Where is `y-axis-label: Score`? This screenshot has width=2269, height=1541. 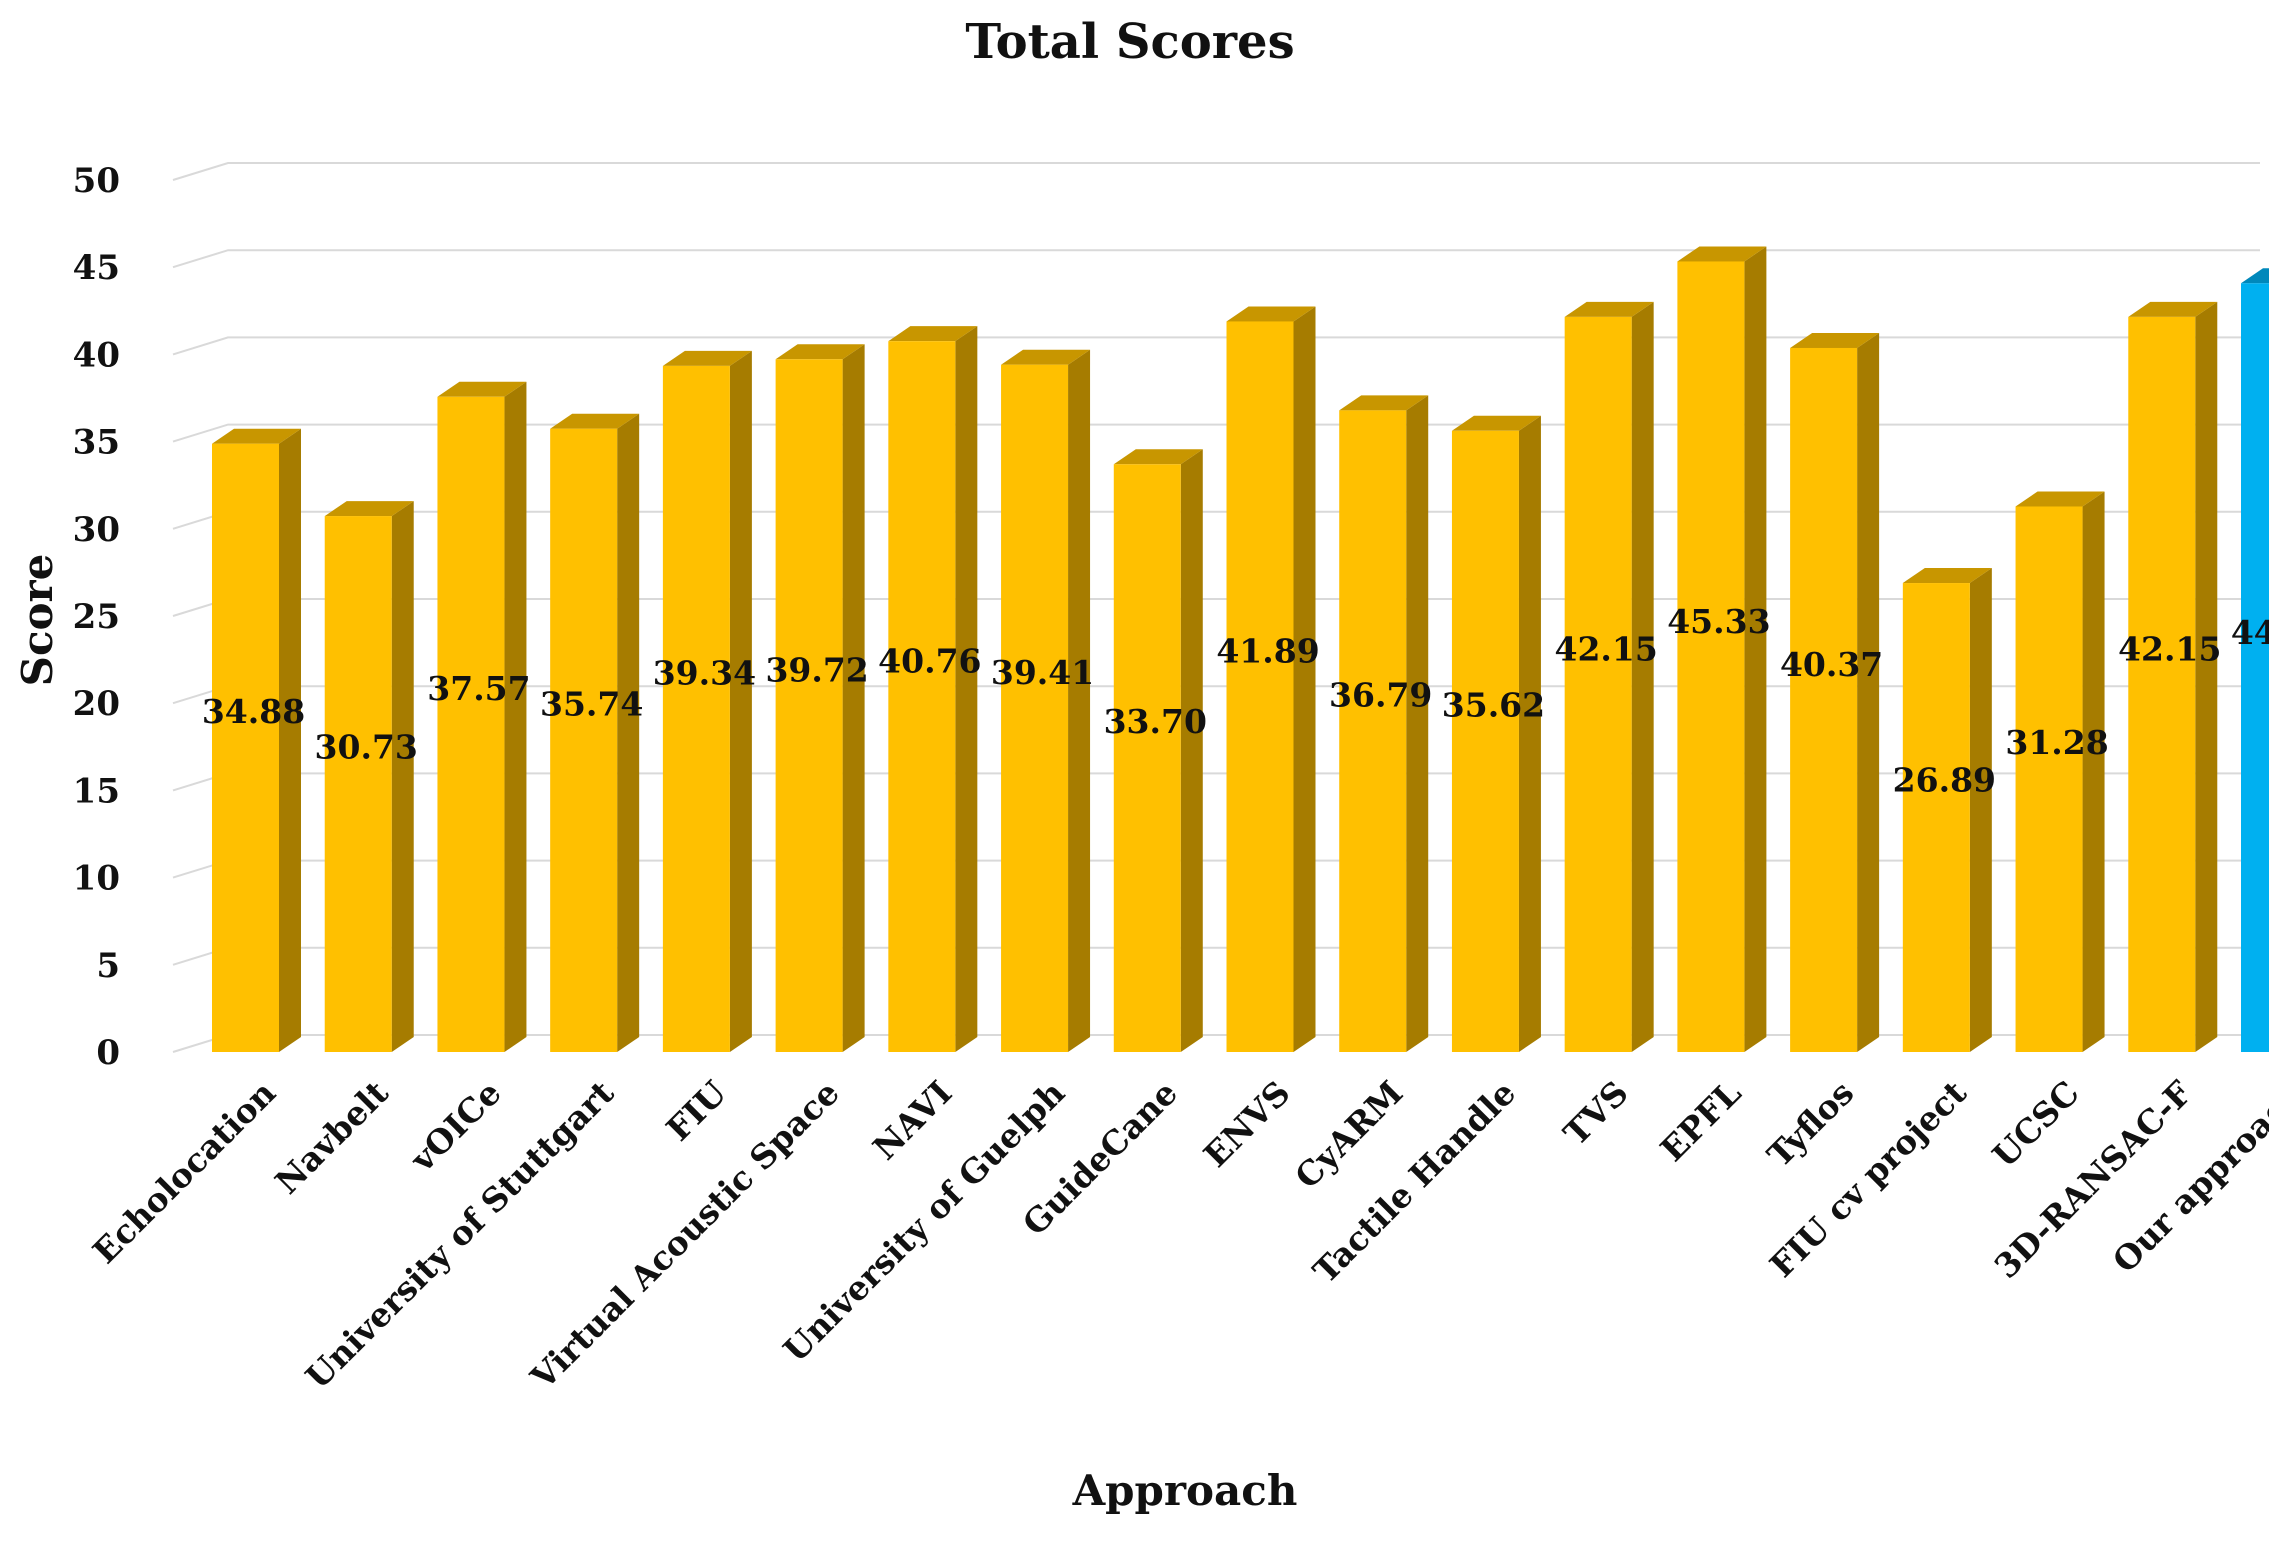
y-axis-label: Score is located at coordinates (37, 620).